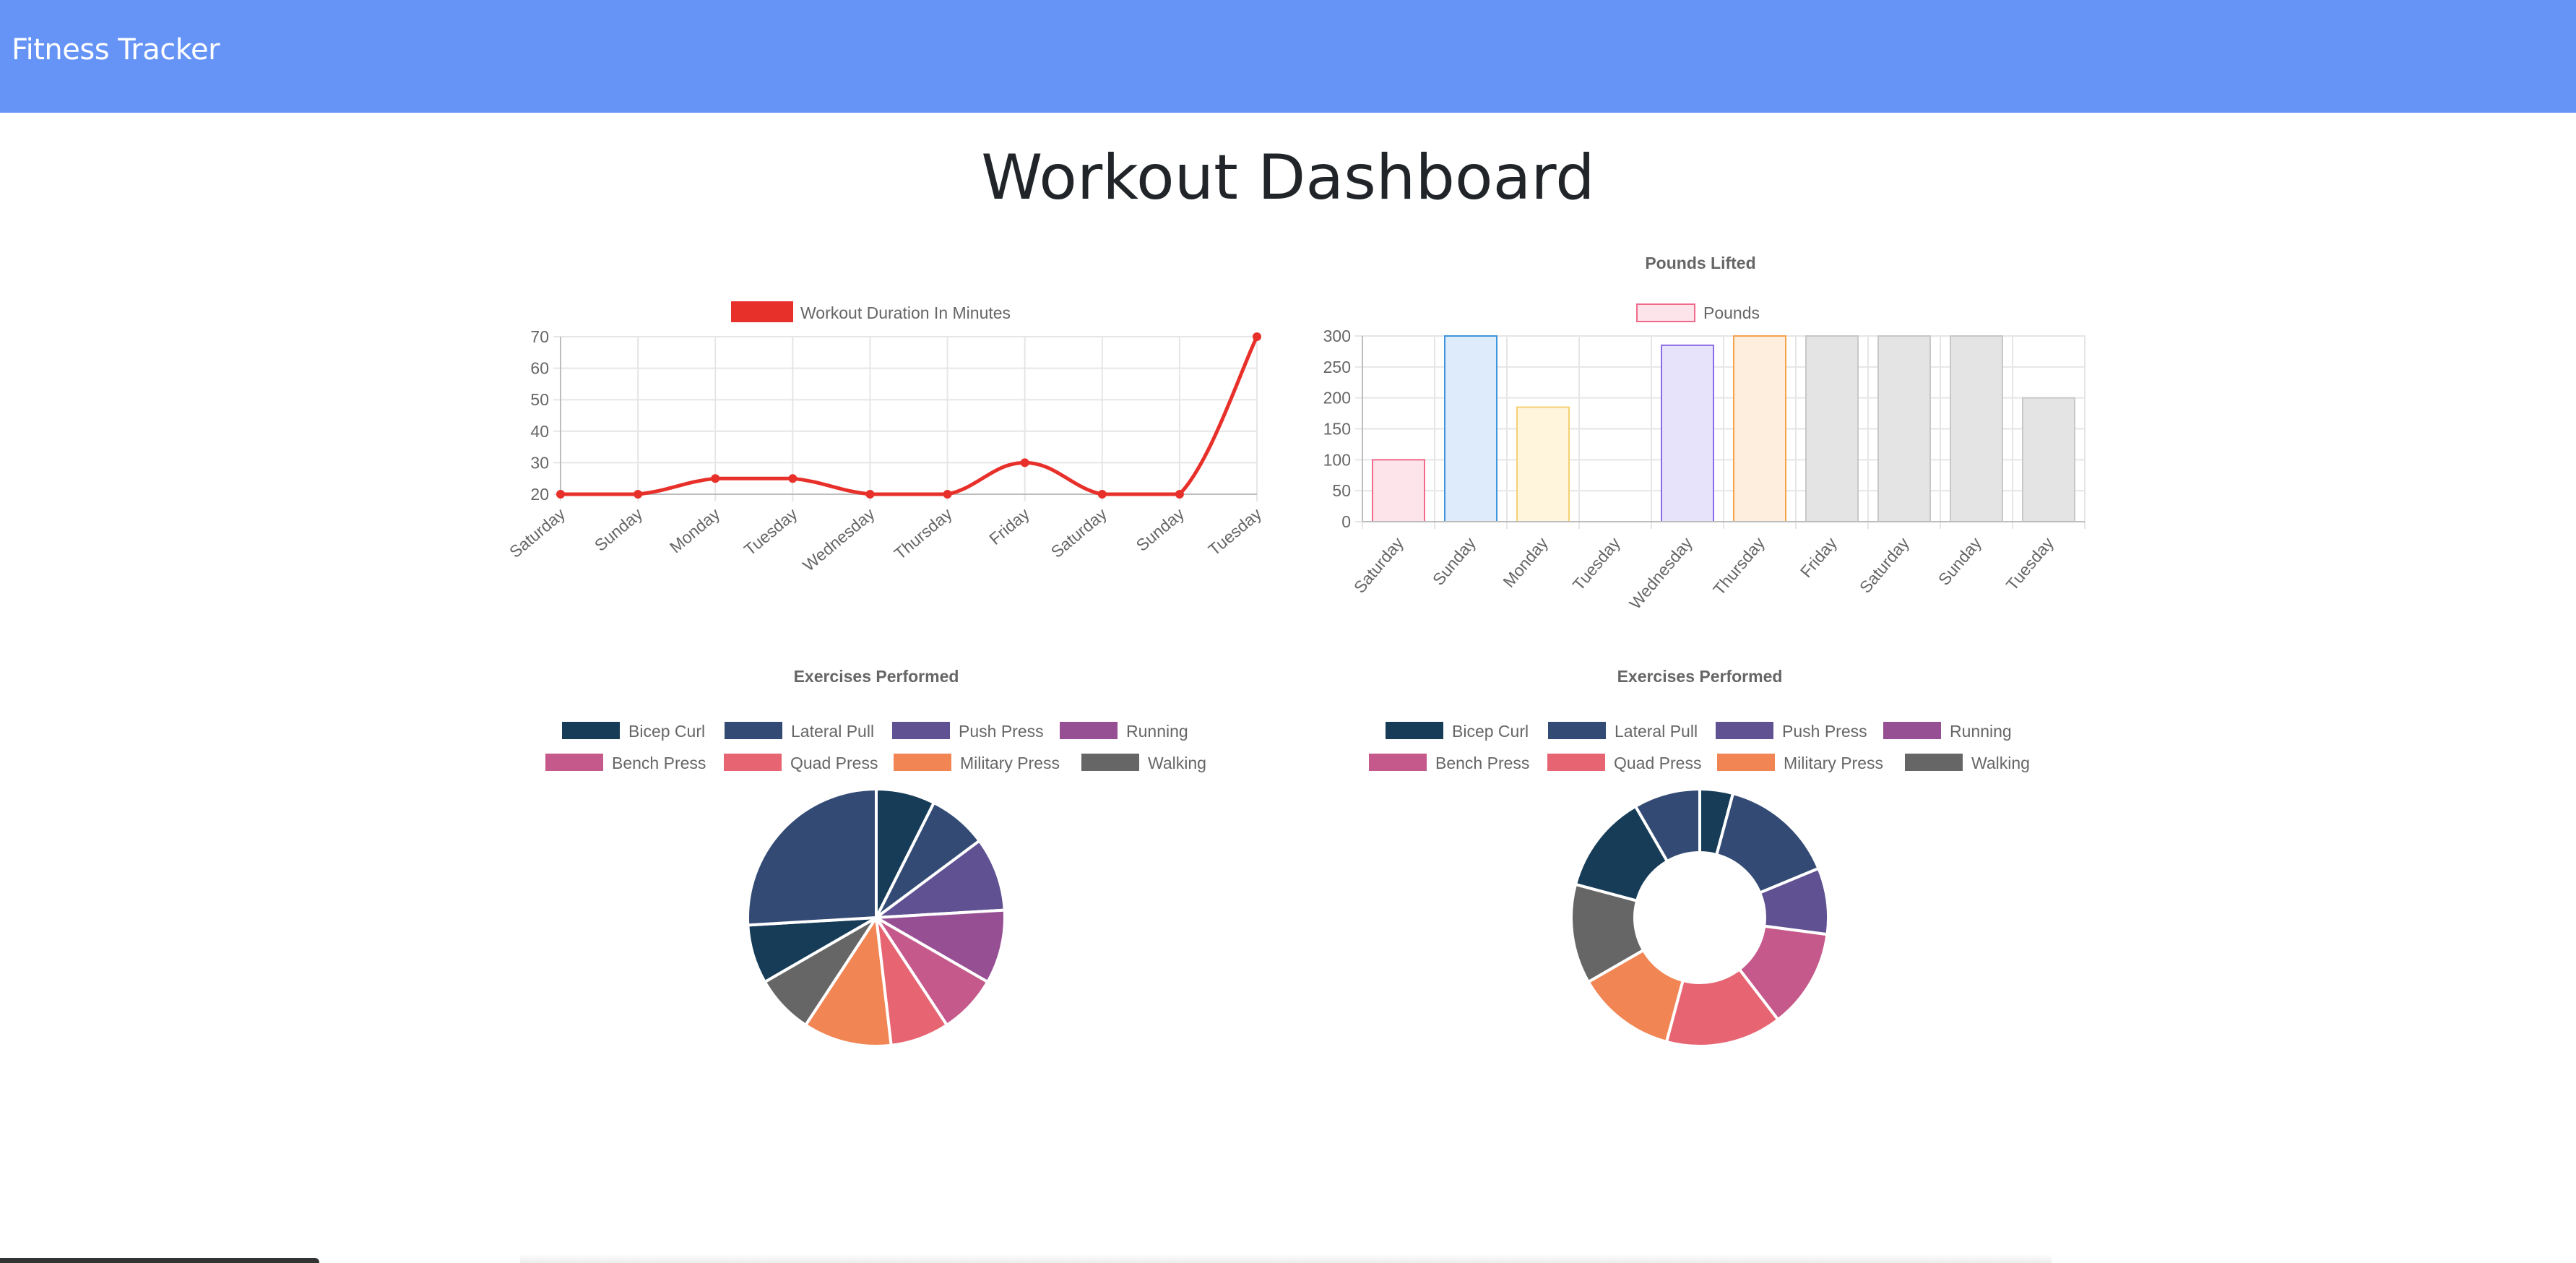 Image resolution: width=2576 pixels, height=1263 pixels. What do you see at coordinates (539, 495) in the screenshot?
I see `y-tick-label: 20` at bounding box center [539, 495].